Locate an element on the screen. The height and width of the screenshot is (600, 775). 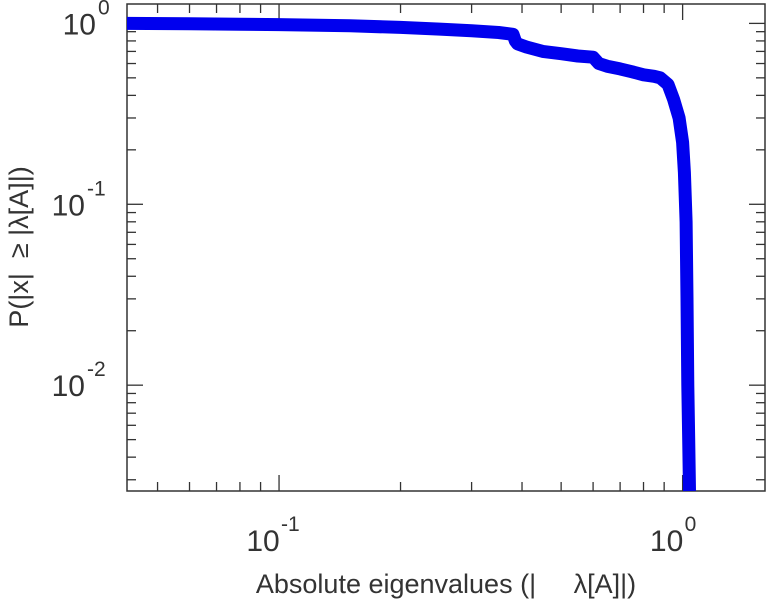
y-axis-label: P(|x| ≥ |λ[A]|) is located at coordinates (19, 246).